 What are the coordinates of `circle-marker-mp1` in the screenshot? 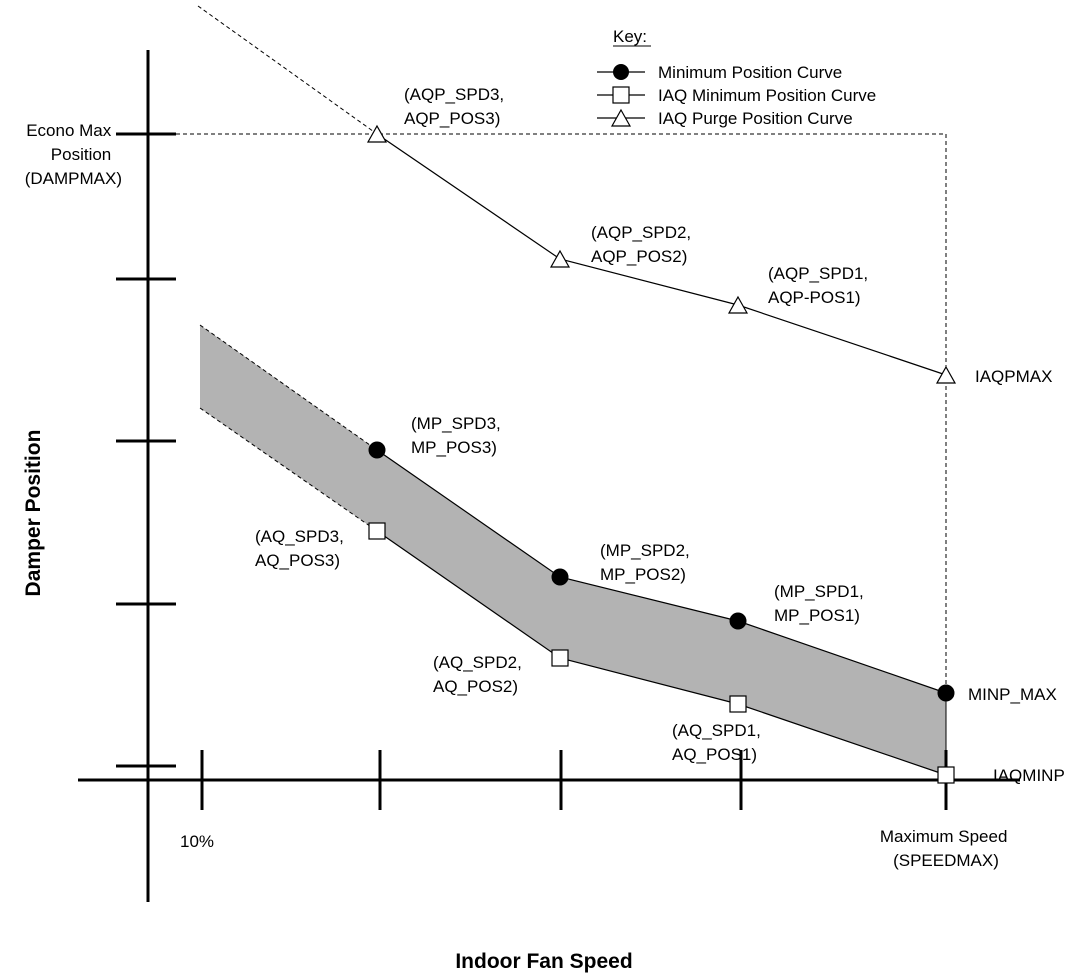 It's located at (738, 621).